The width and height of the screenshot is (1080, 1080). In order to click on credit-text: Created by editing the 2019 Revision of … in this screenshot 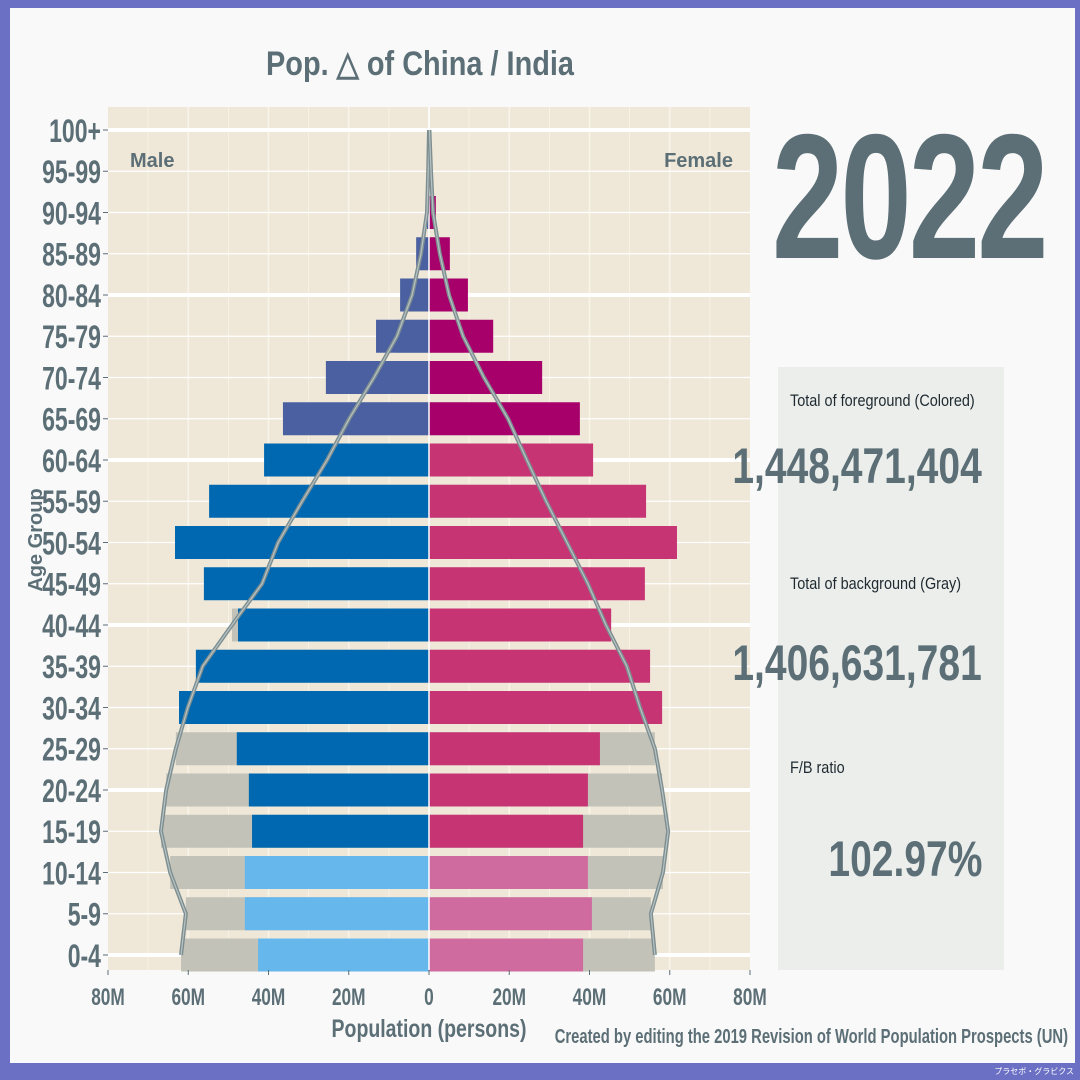, I will do `click(811, 1036)`.